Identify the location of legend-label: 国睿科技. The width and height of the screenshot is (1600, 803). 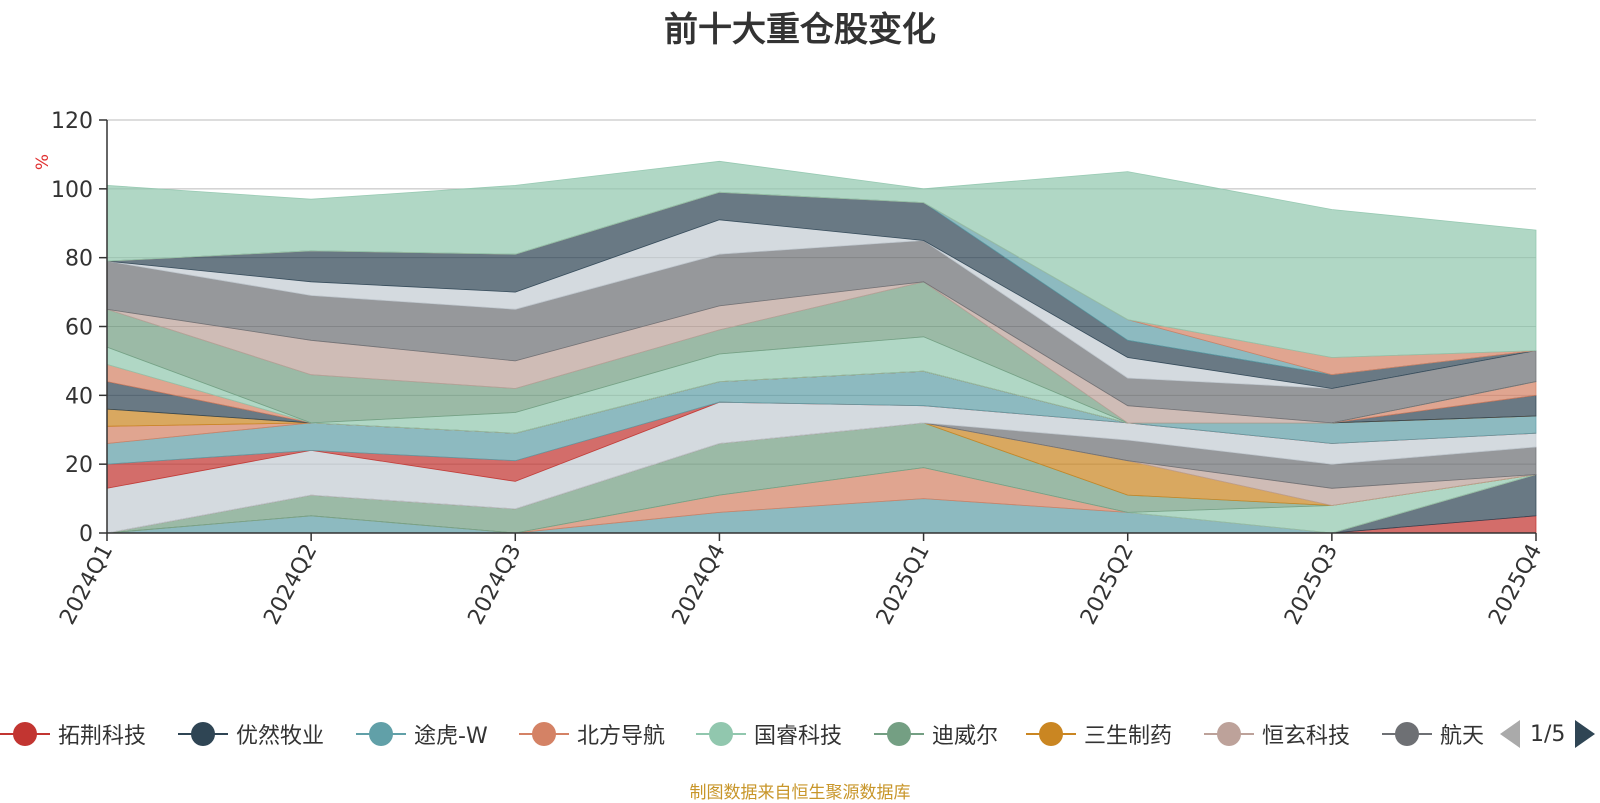
(798, 736).